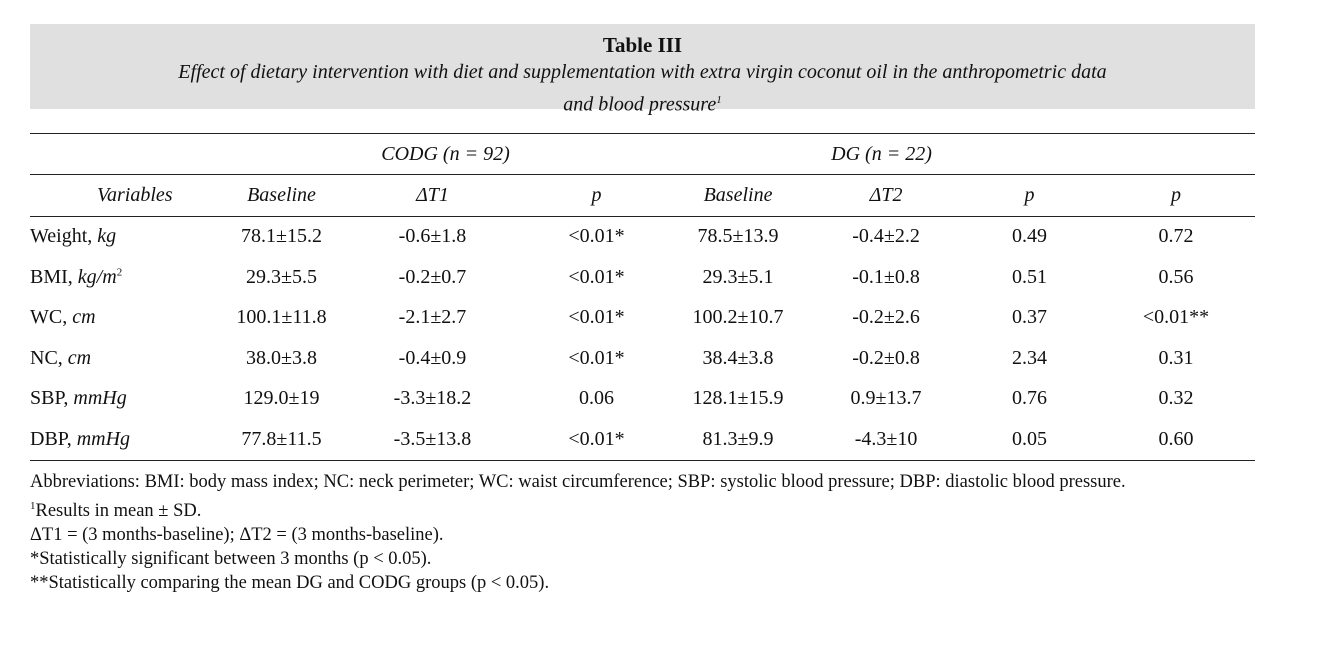 The width and height of the screenshot is (1340, 646). I want to click on table-cell: 129.0±19, so click(281, 398).